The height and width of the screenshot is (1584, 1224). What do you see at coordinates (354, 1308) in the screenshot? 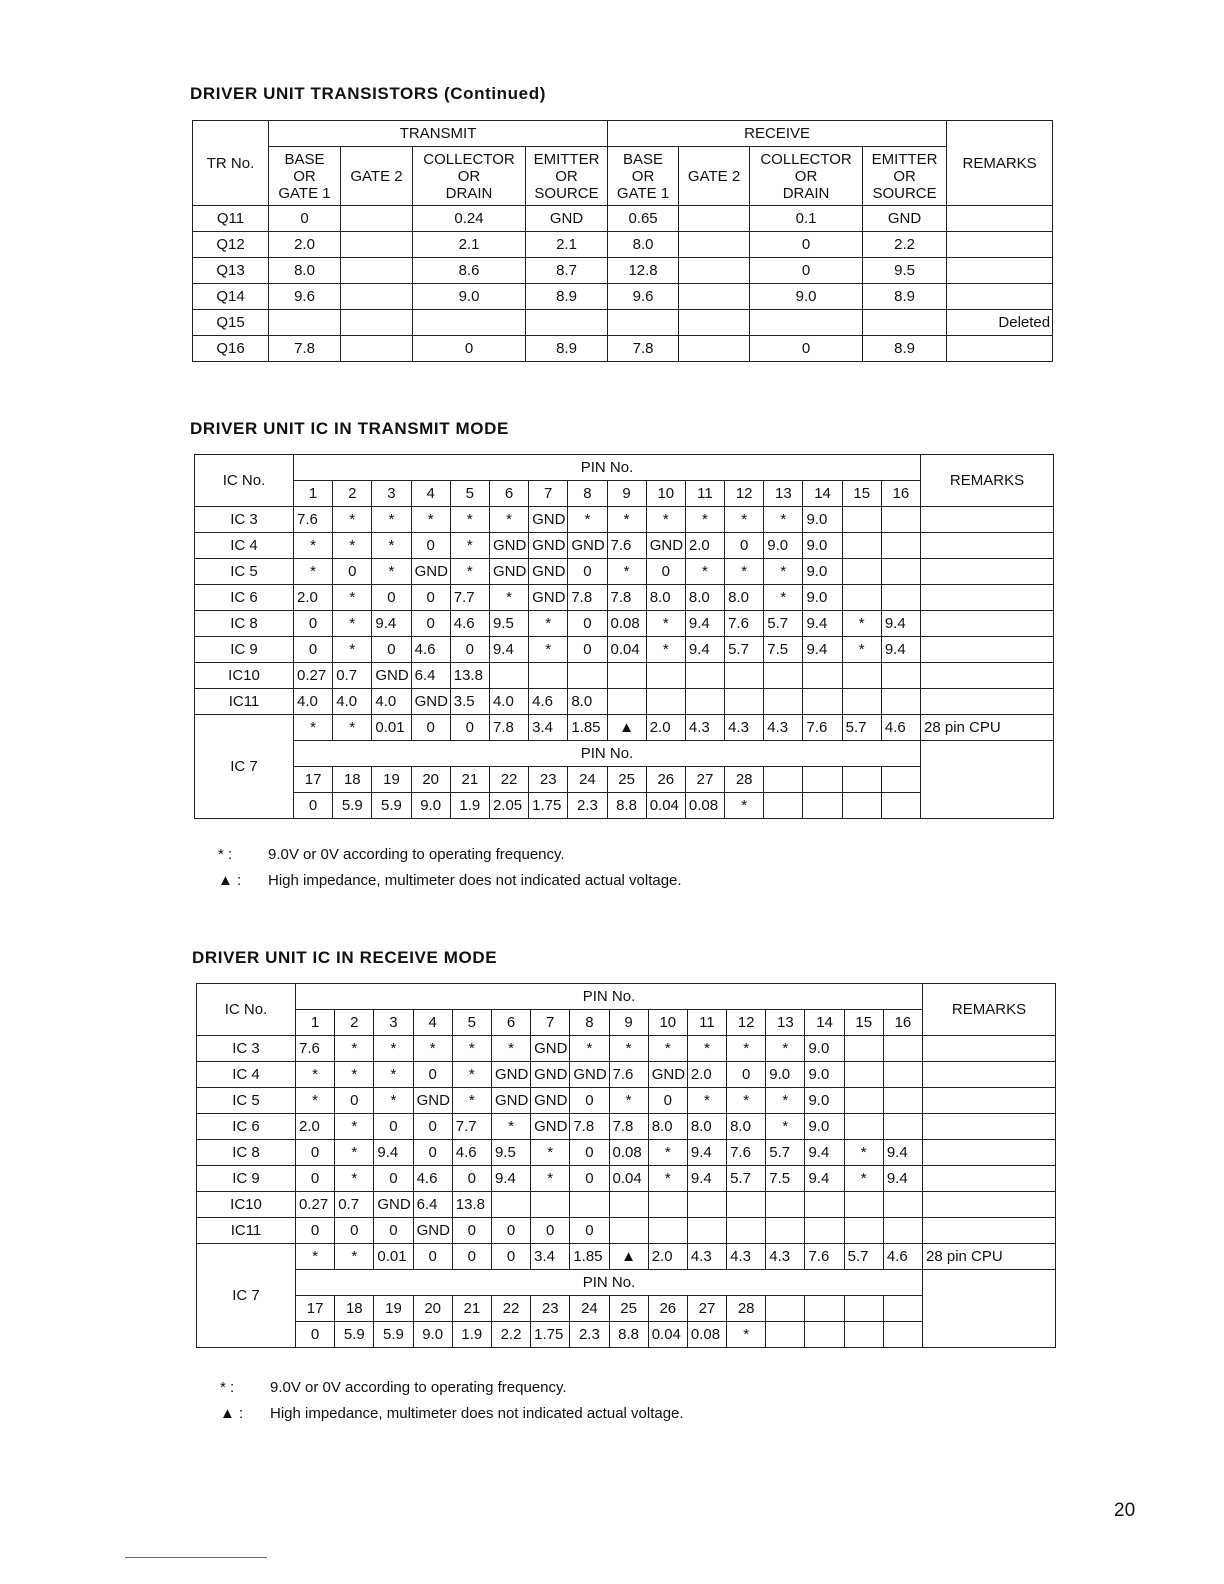
I see `pin-number: 18` at bounding box center [354, 1308].